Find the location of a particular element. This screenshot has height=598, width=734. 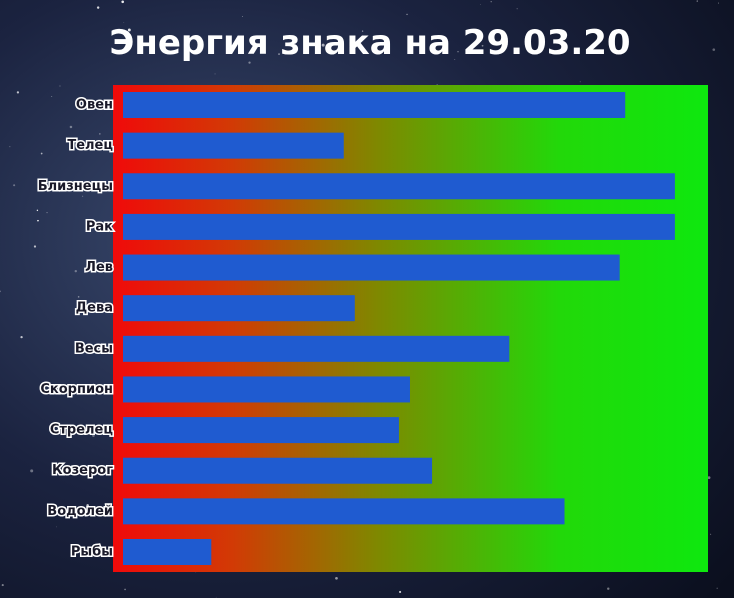

y-tick-label: Козерог is located at coordinates (82, 470).